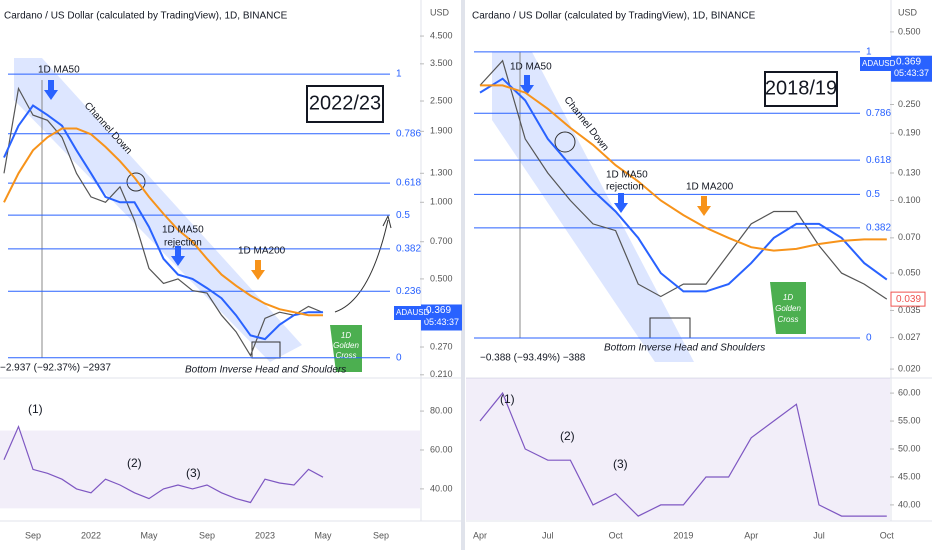 The width and height of the screenshot is (932, 550). I want to click on y-tick-label: 0.250, so click(909, 104).